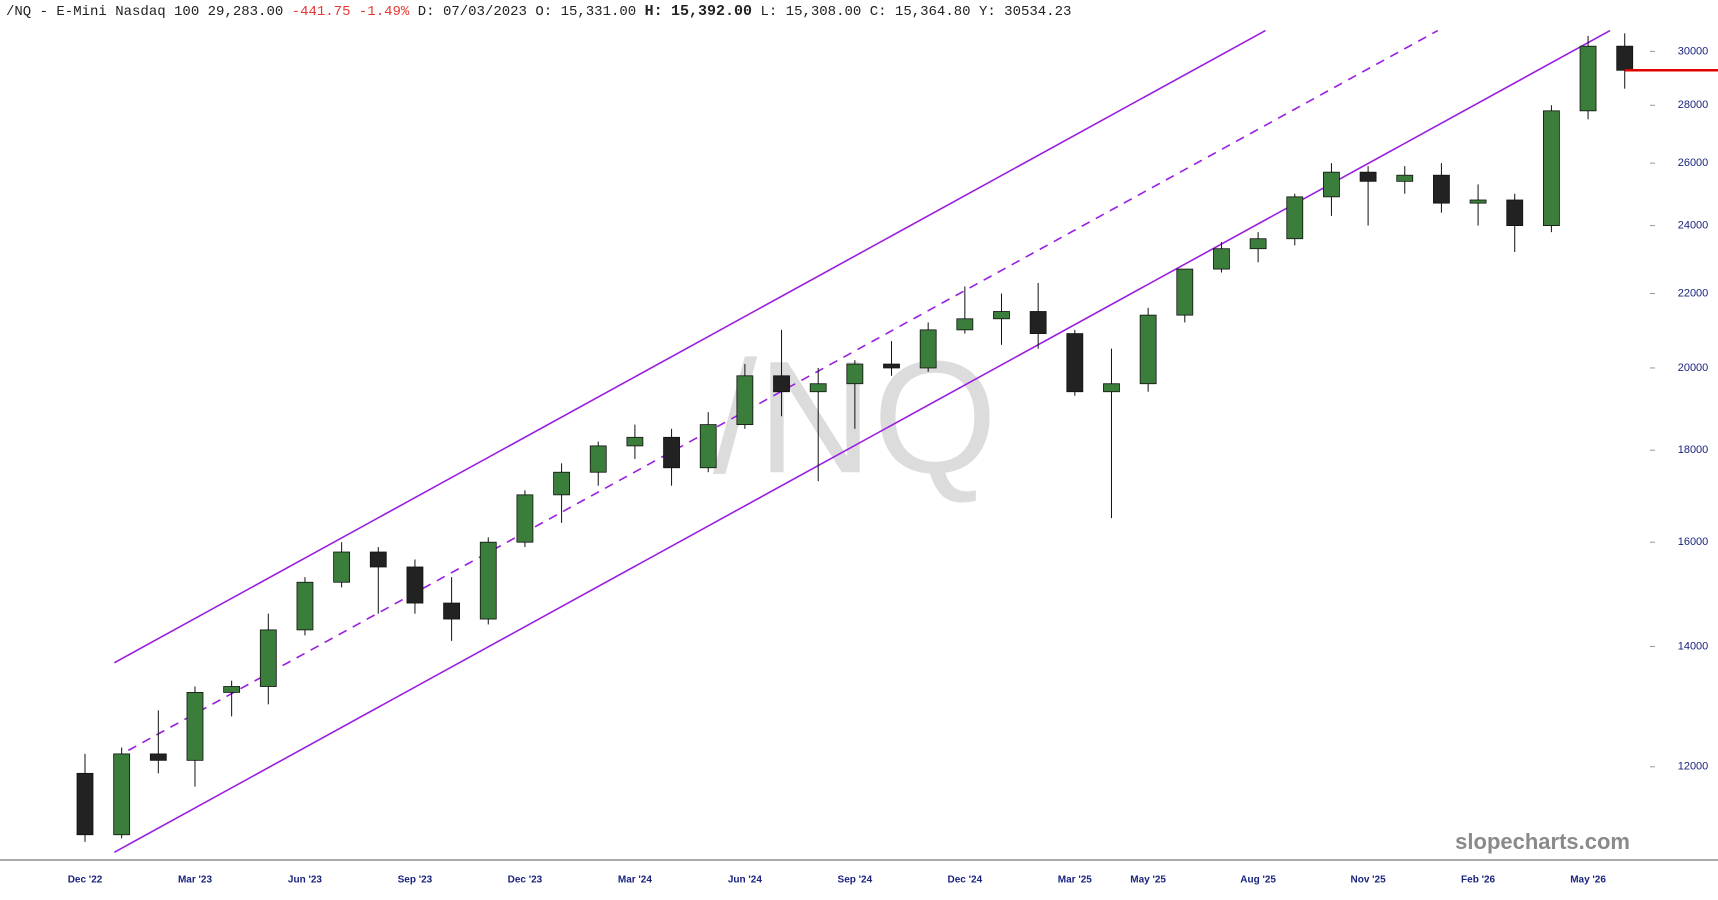  I want to click on symbol: /NQ - E-Mini Nasdaq 100, so click(103, 12).